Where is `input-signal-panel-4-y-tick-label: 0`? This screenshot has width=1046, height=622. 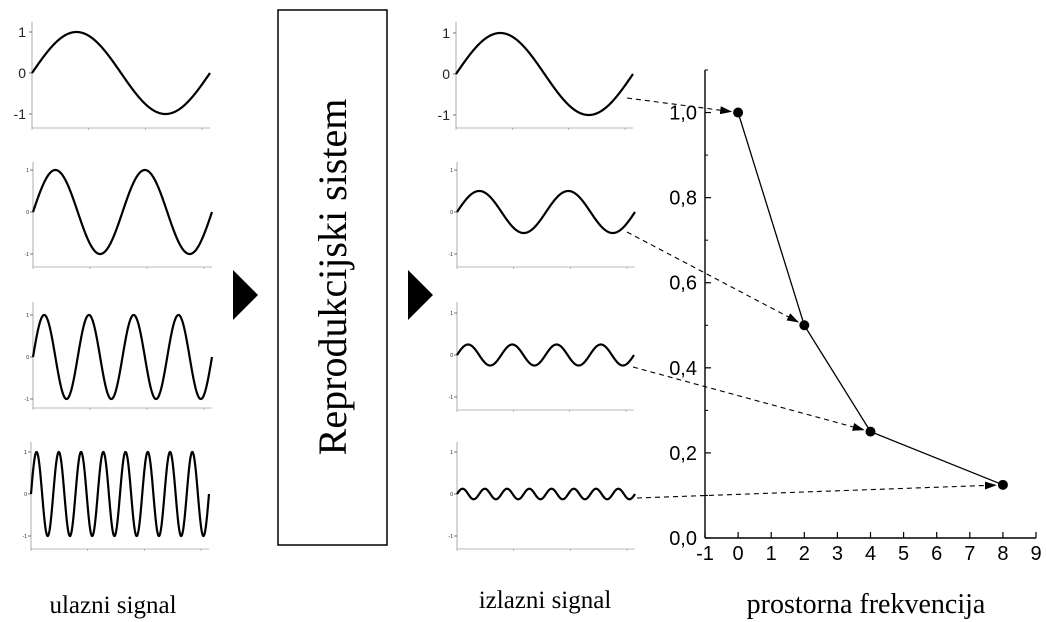 input-signal-panel-4-y-tick-label: 0 is located at coordinates (25, 495).